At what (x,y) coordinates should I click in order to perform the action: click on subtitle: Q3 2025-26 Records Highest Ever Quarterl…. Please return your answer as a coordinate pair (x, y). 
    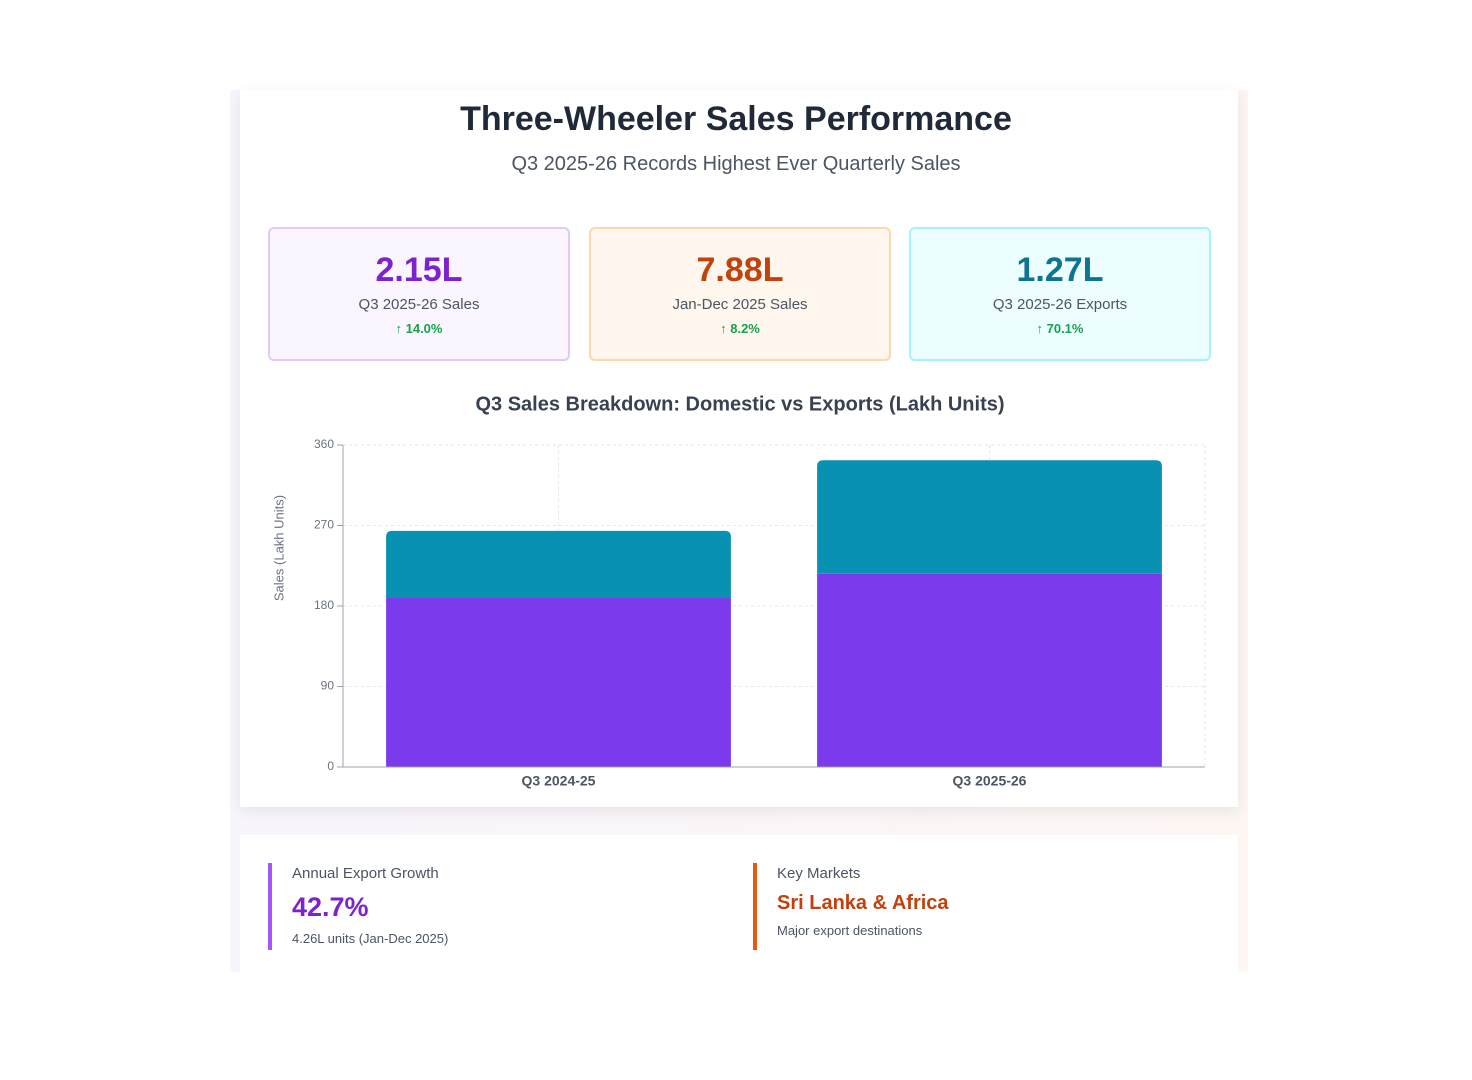
    Looking at the image, I should click on (736, 164).